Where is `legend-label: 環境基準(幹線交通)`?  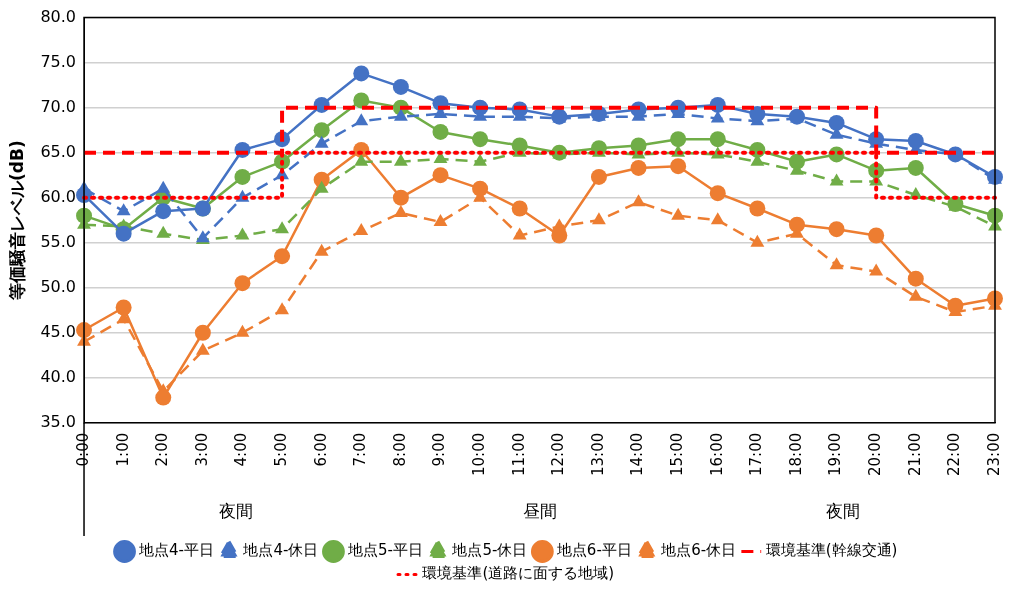 legend-label: 環境基準(幹線交通) is located at coordinates (831, 550).